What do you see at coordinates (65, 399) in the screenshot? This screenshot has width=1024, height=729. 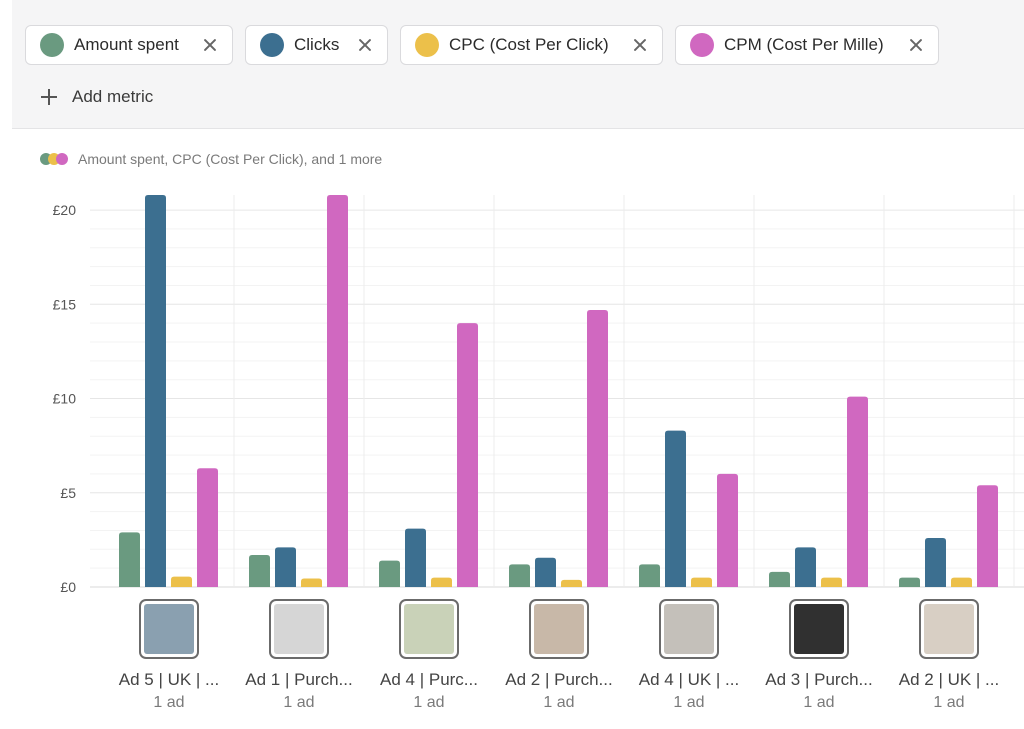 I see `y-tick-label: £10` at bounding box center [65, 399].